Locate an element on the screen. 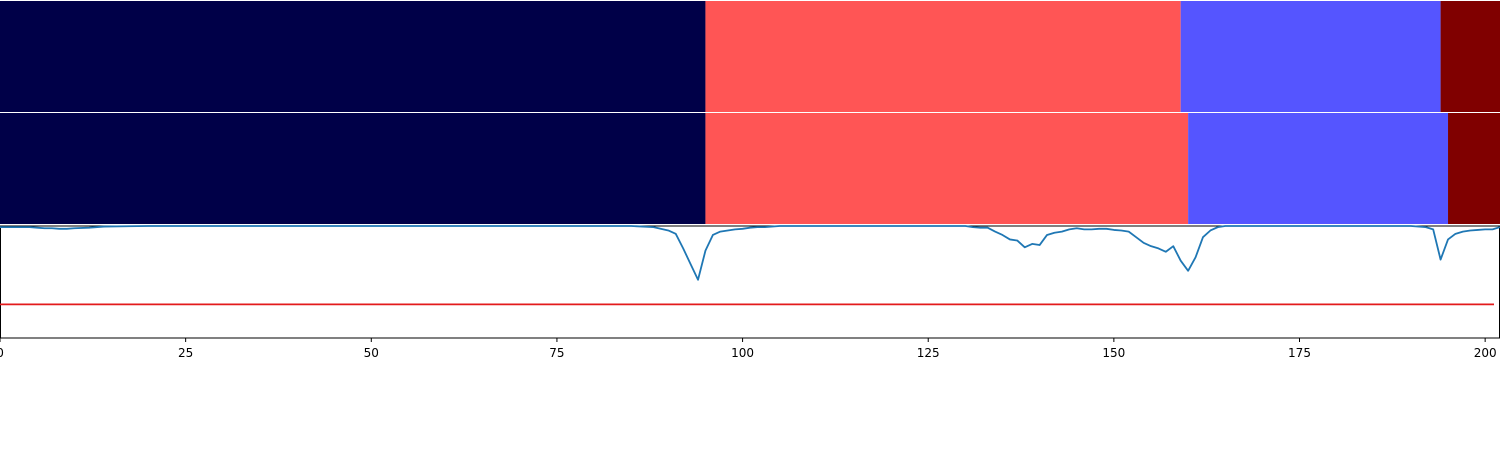  x-tick-label-100: 100 is located at coordinates (742, 353).